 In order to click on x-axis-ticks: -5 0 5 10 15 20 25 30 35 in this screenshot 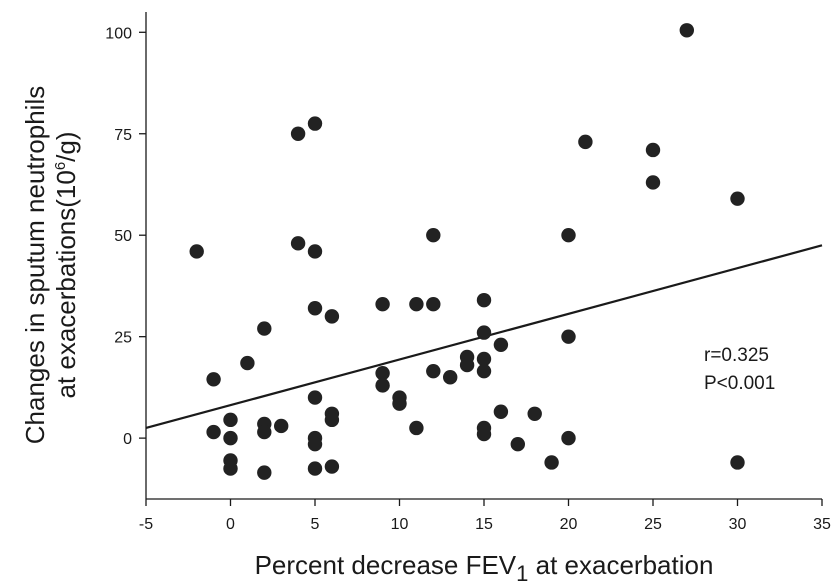, I will do `click(485, 516)`.